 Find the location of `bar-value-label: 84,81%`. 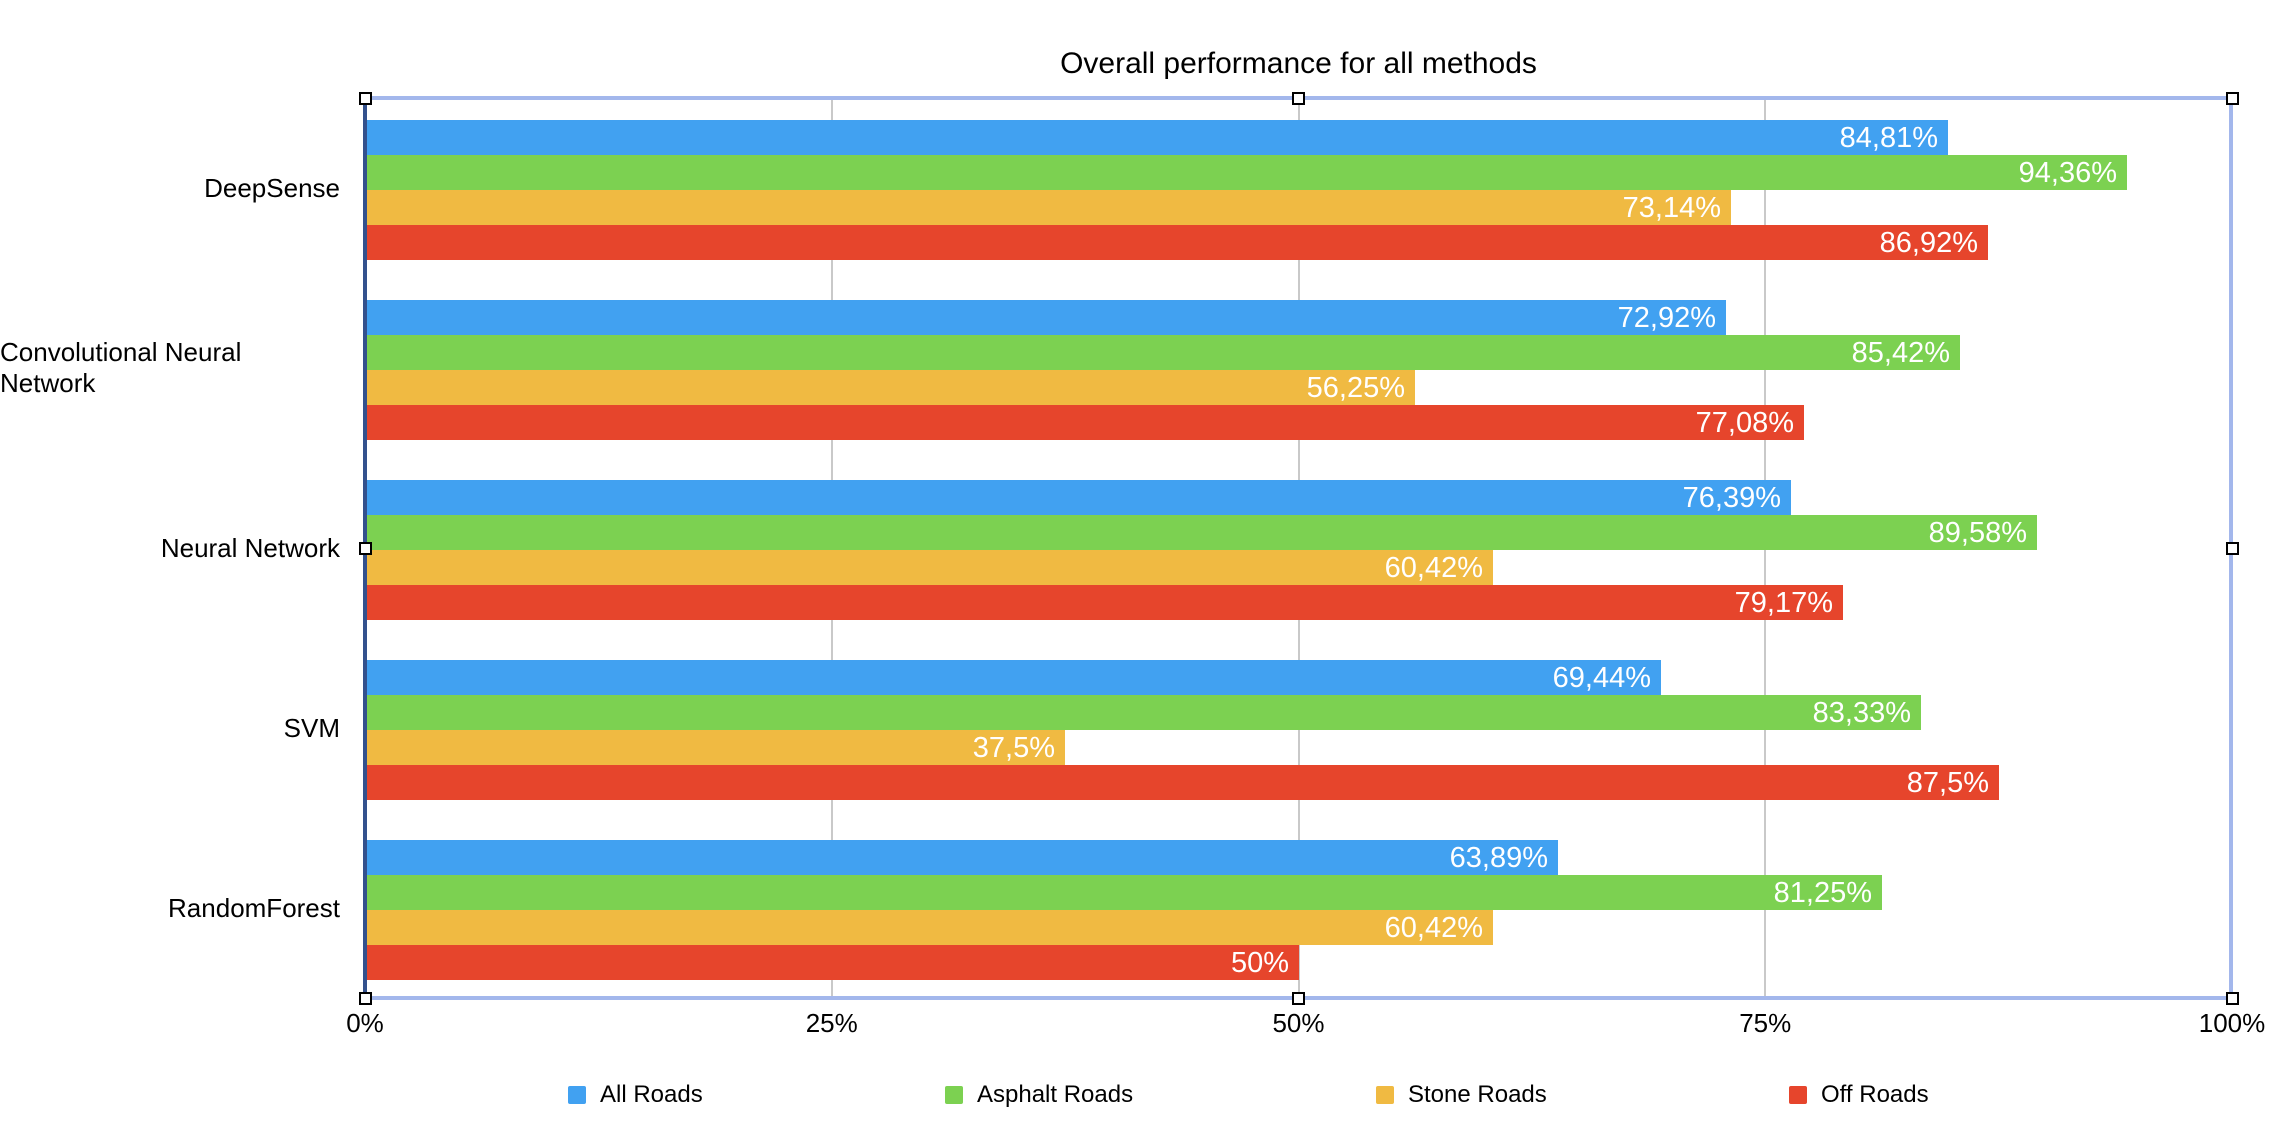

bar-value-label: 84,81% is located at coordinates (1888, 138).